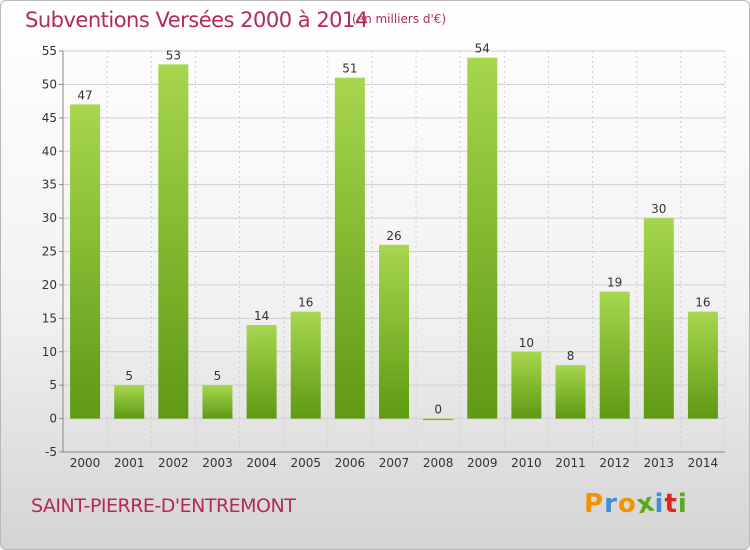 The height and width of the screenshot is (550, 750). I want to click on x-tick-label: 2008, so click(438, 463).